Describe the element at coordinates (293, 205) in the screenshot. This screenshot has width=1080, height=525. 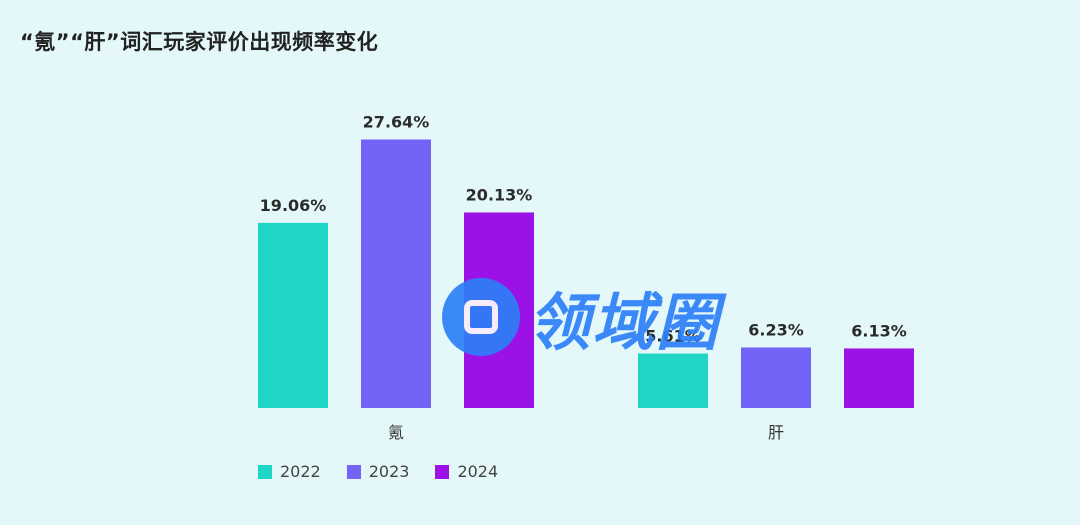
I see `data-label-2022-0: 19.06%` at that location.